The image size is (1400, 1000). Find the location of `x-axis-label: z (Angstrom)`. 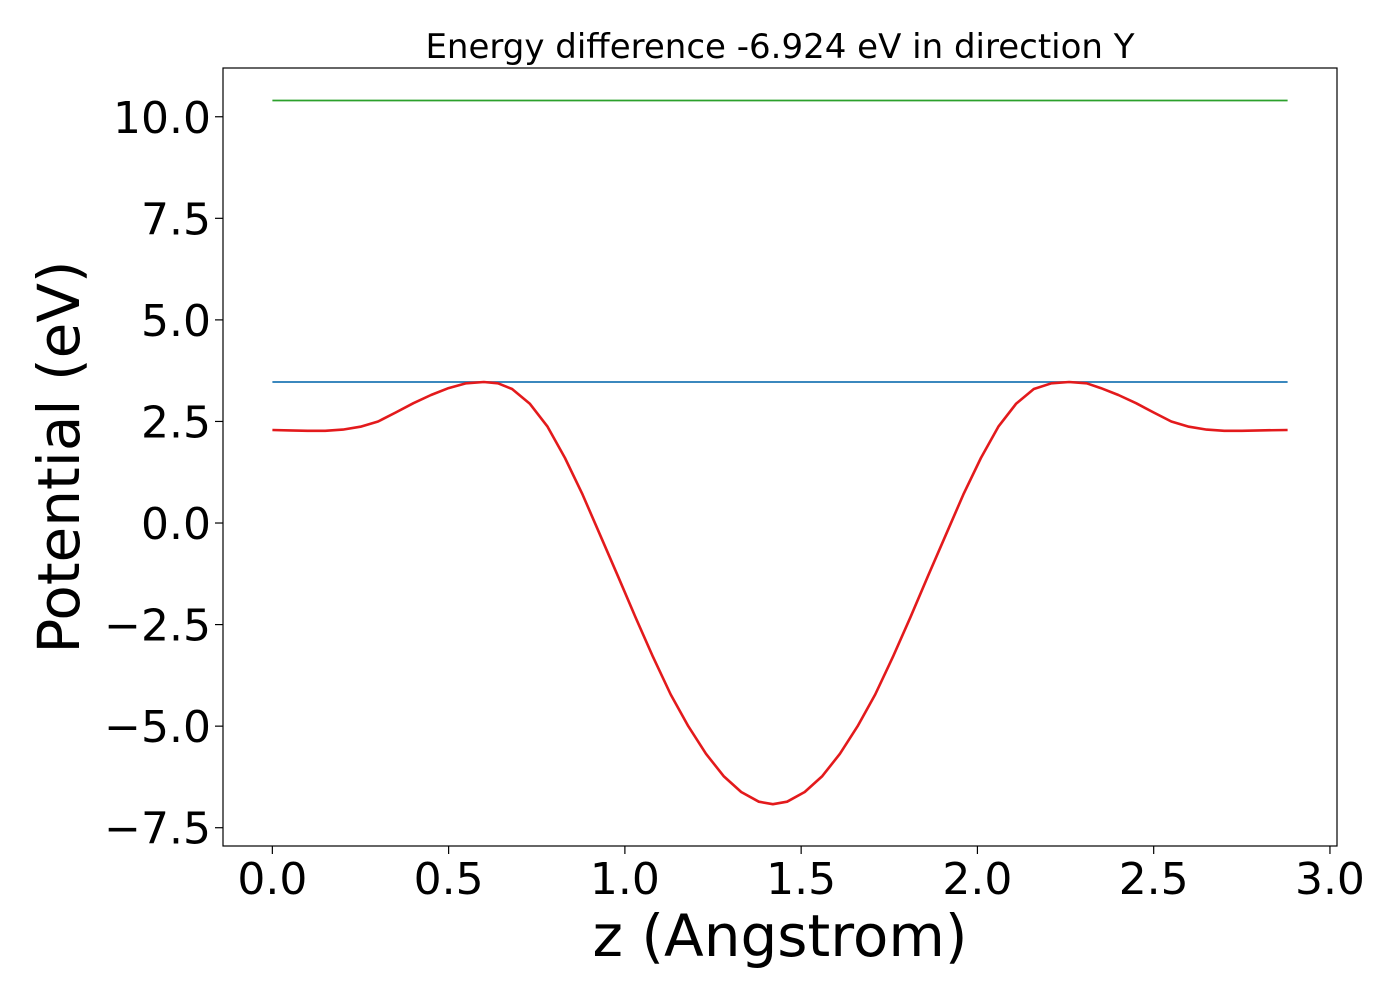

x-axis-label: z (Angstrom) is located at coordinates (780, 936).